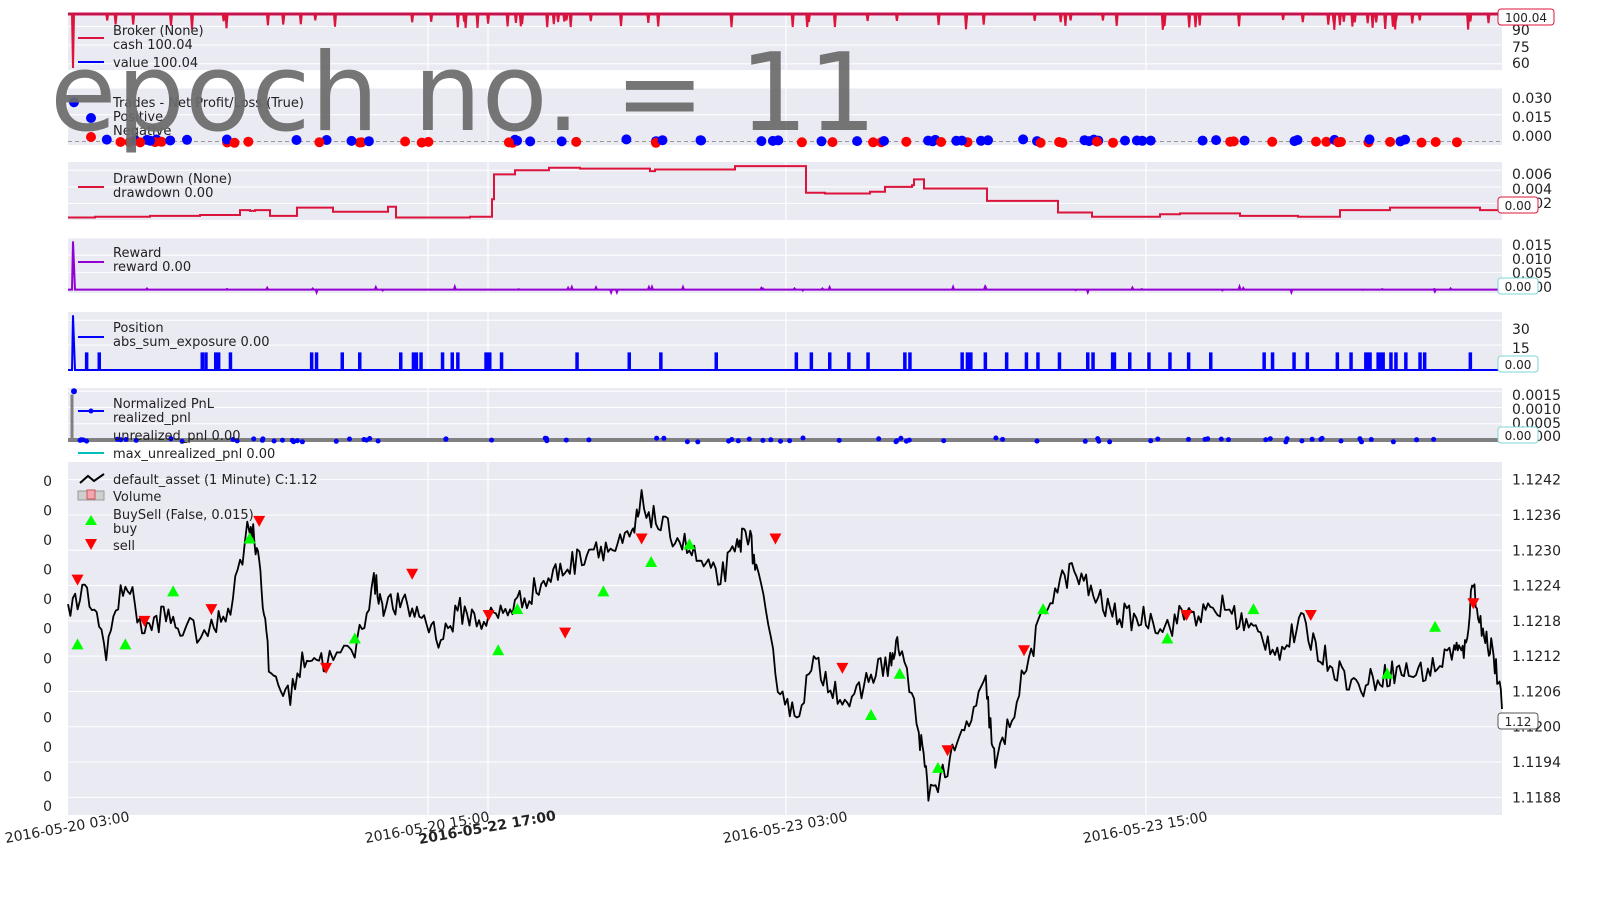  Describe the element at coordinates (1536, 481) in the screenshot. I see `price-tick-label: 1.1242` at that location.